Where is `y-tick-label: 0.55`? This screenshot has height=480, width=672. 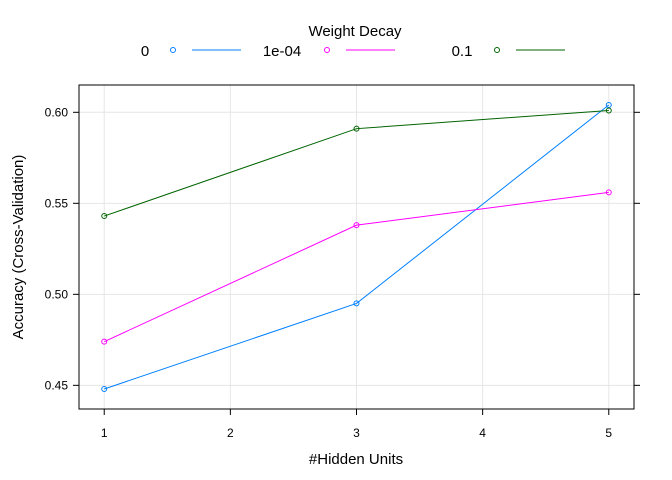 y-tick-label: 0.55 is located at coordinates (57, 203).